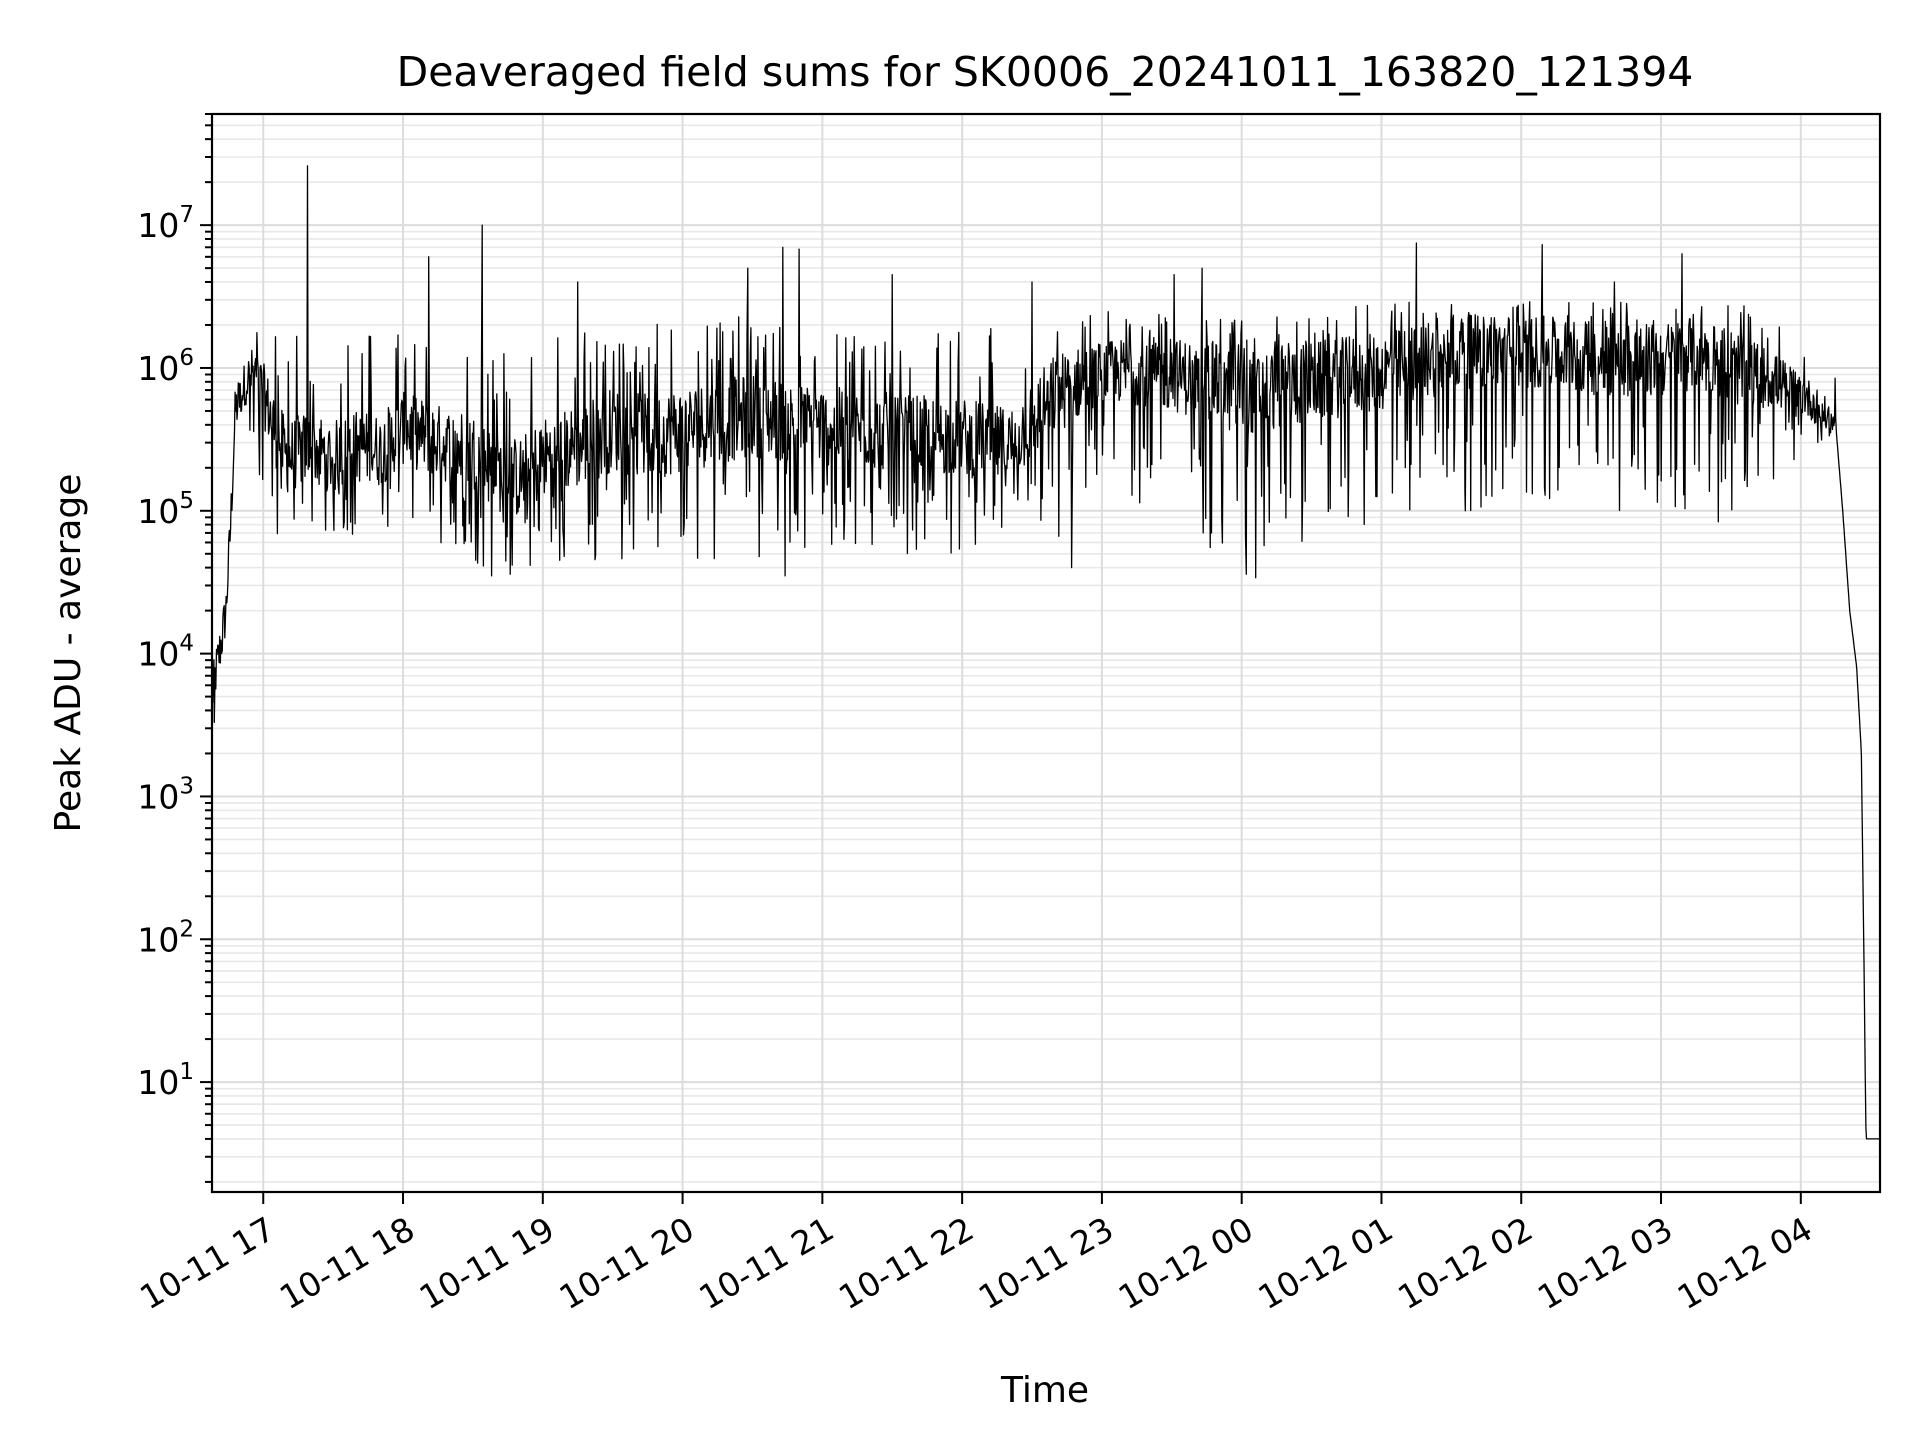 This screenshot has height=1440, width=1920. I want to click on y-tick-label: 106, so click(165, 366).